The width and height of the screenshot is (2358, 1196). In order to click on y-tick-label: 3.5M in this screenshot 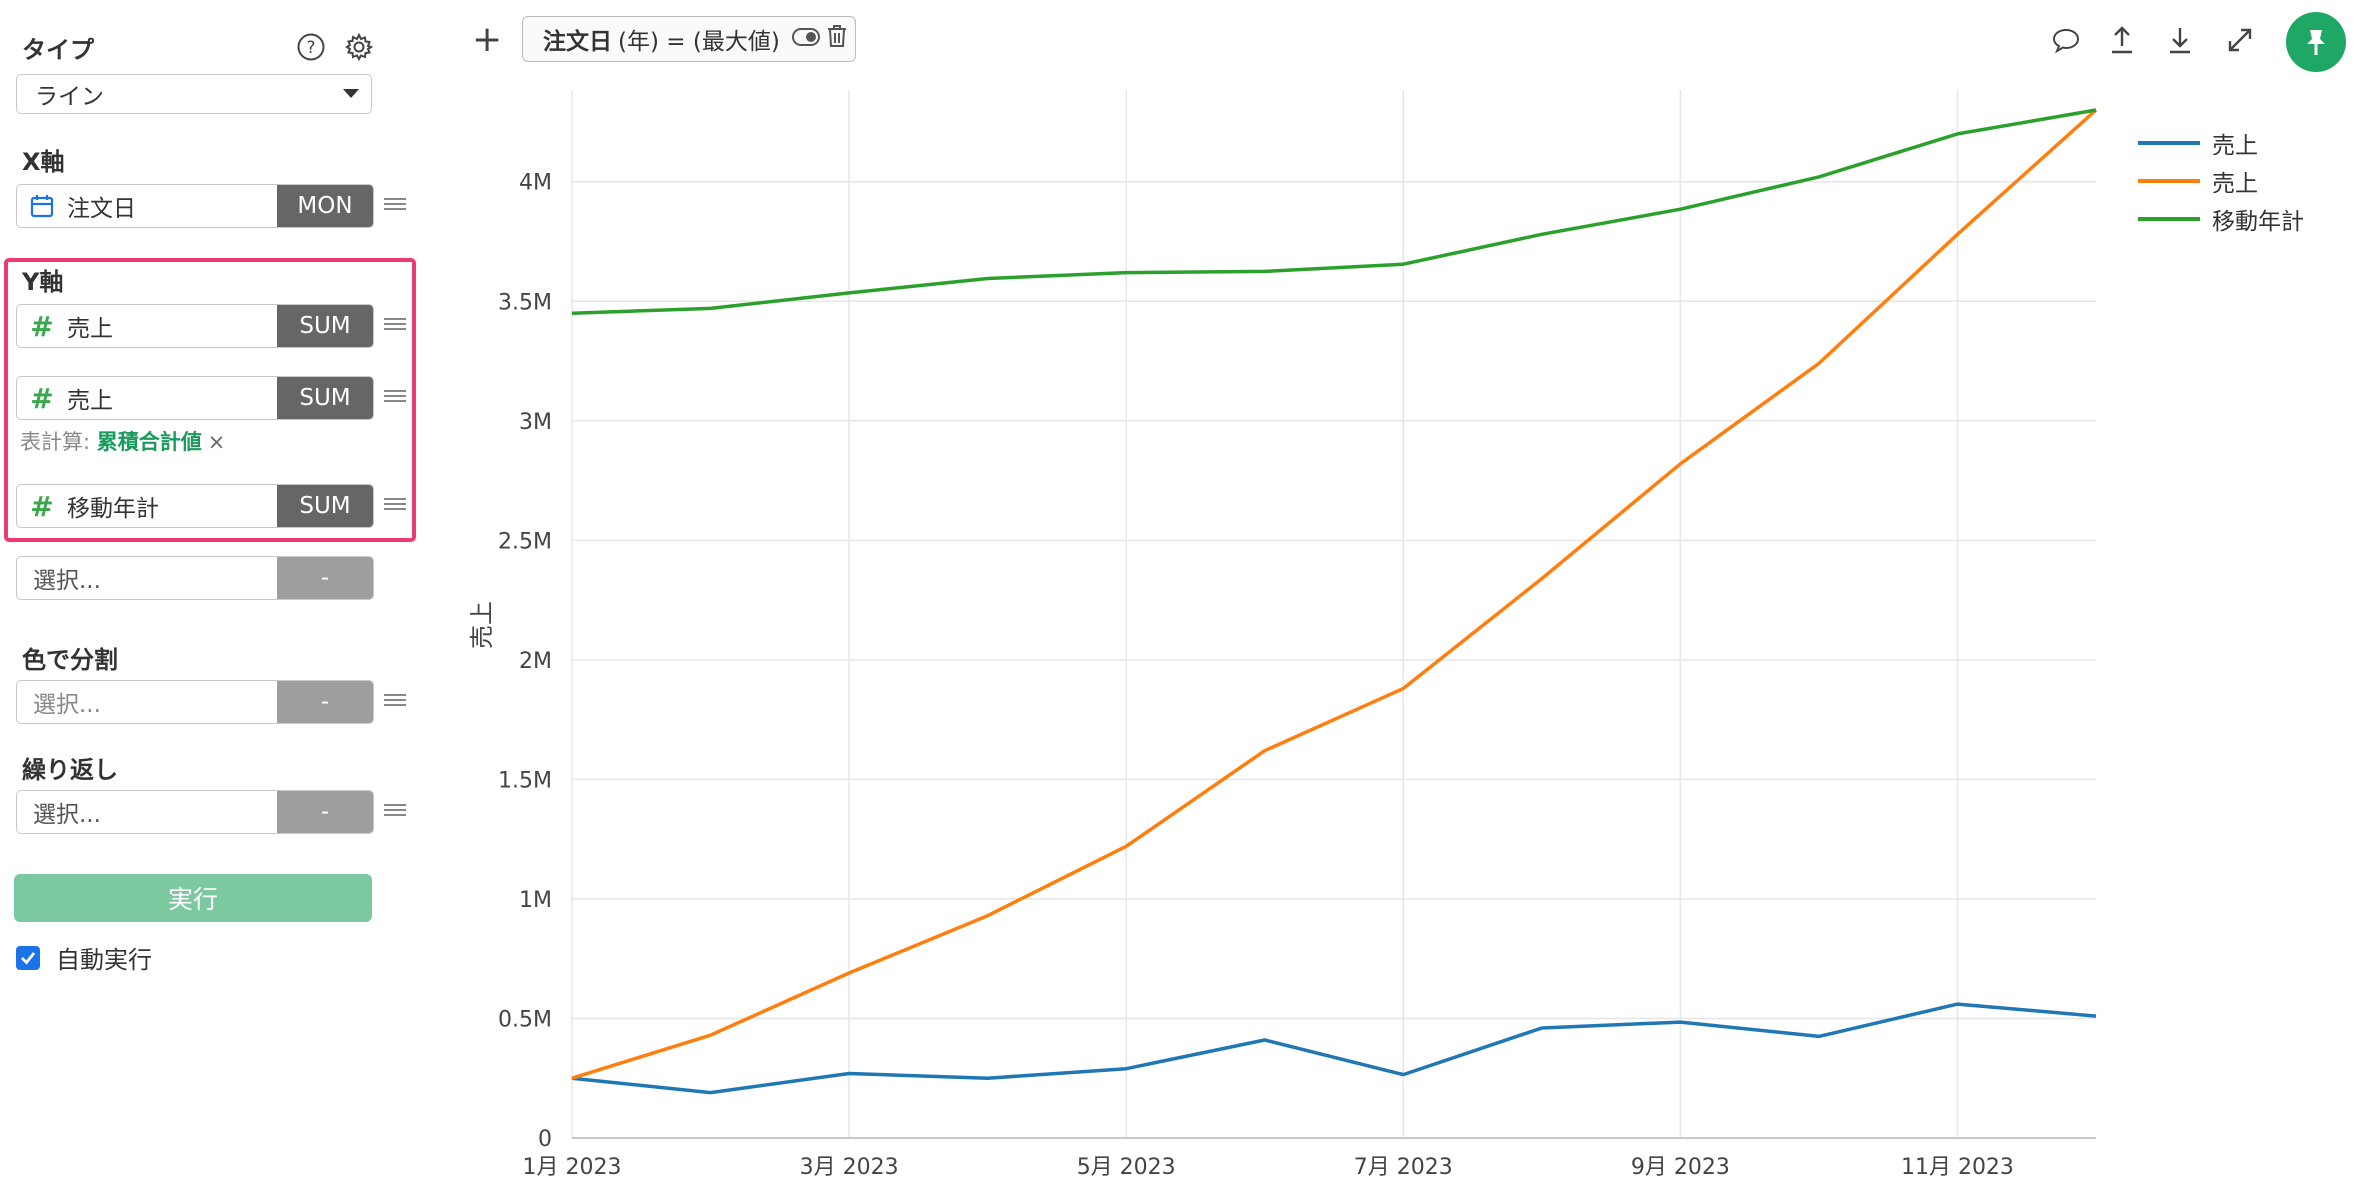, I will do `click(525, 302)`.